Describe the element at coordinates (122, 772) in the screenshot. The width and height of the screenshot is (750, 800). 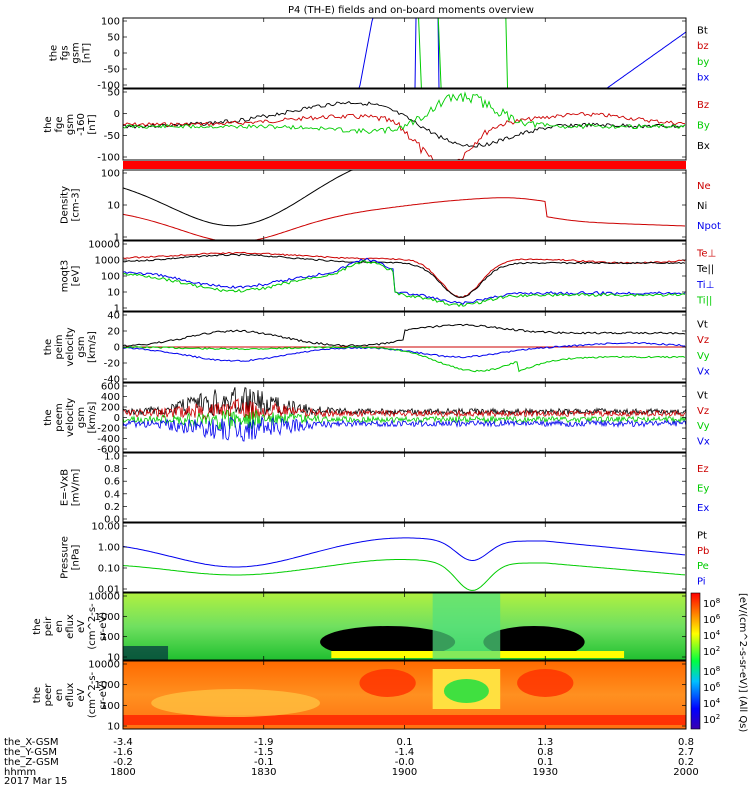
I see `xaxis-value: 1800` at that location.